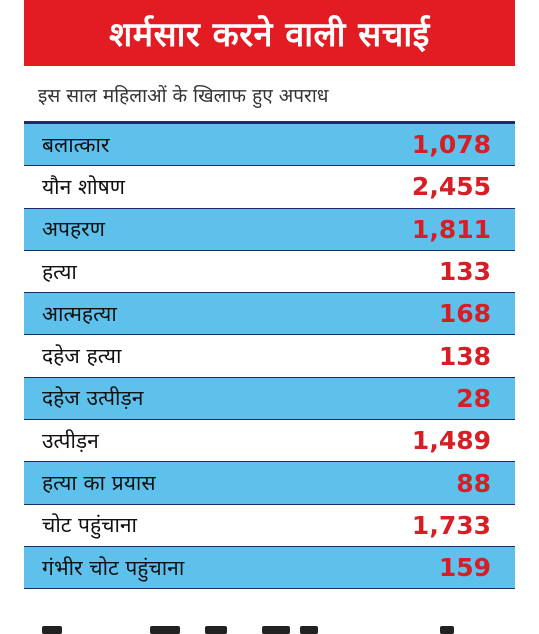 The image size is (539, 634). Describe the element at coordinates (79, 313) in the screenshot. I see `row-label: आत्महत्या` at that location.